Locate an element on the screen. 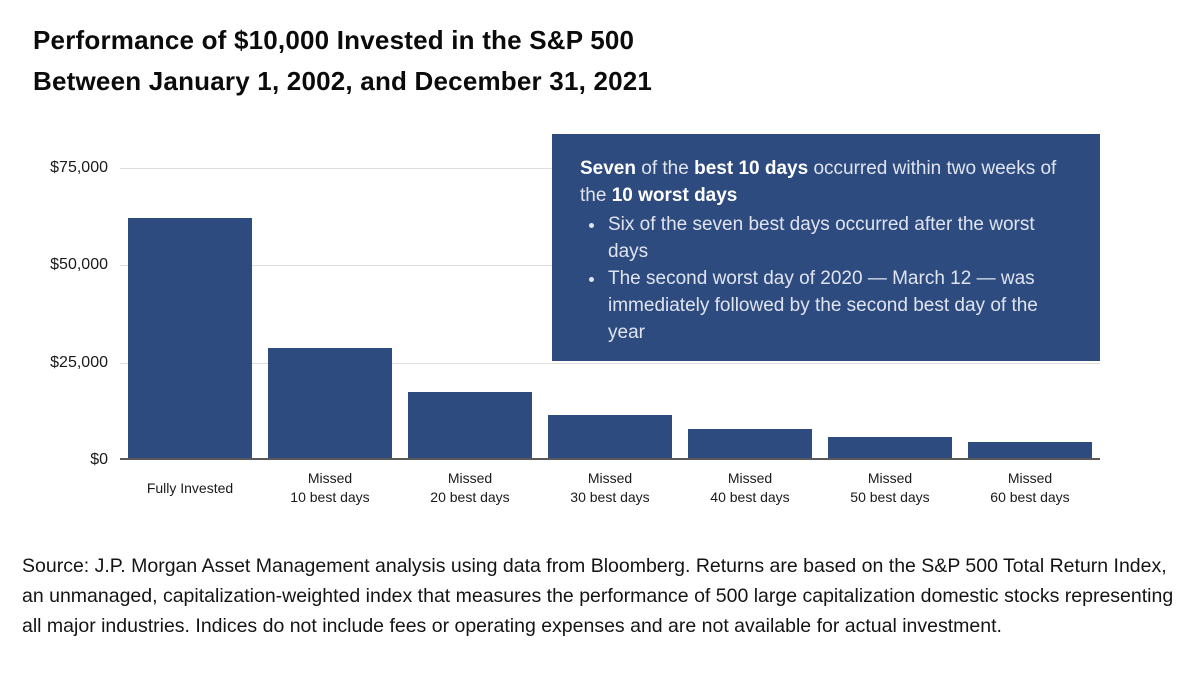  y-tick-label: $75,000 is located at coordinates (79, 167).